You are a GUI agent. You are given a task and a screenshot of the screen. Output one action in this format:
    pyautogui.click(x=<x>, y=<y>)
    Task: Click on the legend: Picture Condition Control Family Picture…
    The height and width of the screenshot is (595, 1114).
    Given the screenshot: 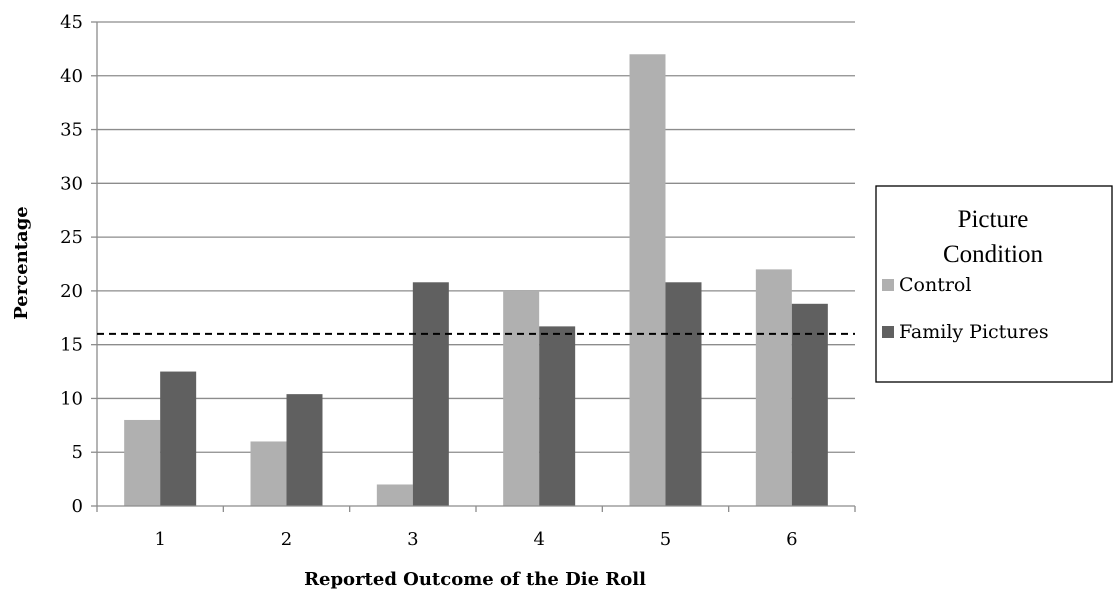 What is the action you would take?
    pyautogui.click(x=994, y=284)
    